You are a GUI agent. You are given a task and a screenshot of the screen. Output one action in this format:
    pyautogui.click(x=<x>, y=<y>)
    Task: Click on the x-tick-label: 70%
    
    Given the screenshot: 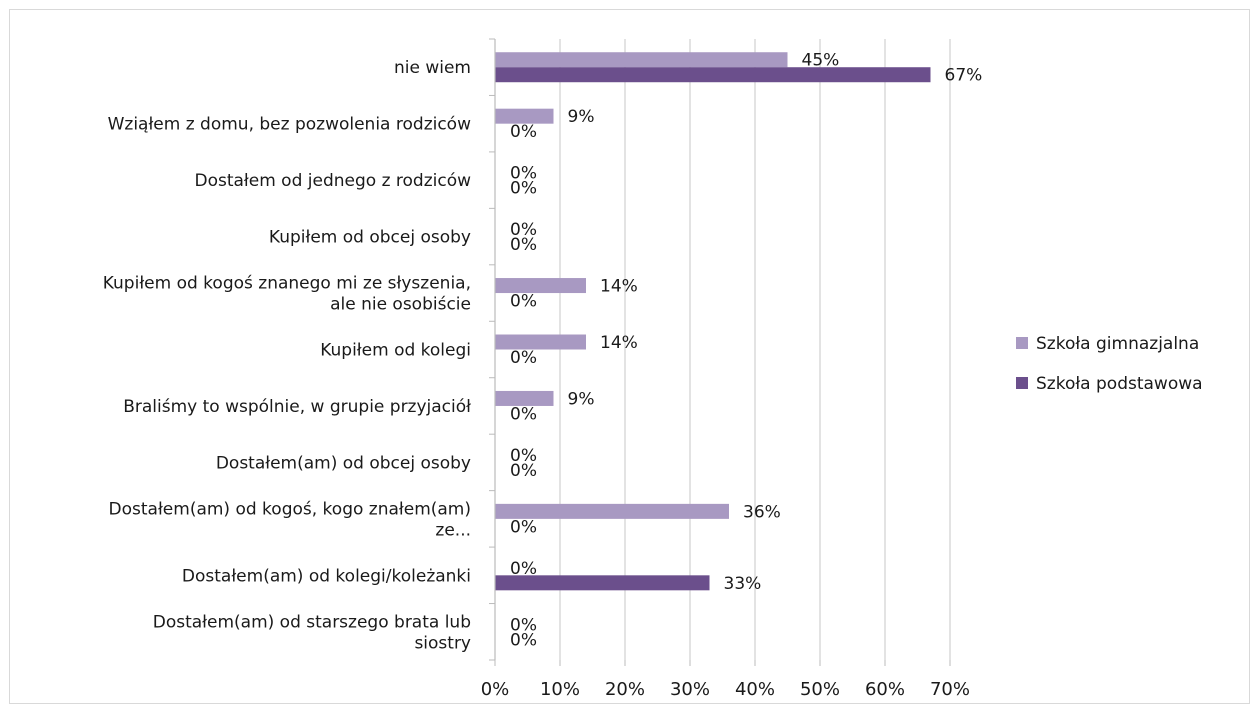 What is the action you would take?
    pyautogui.click(x=950, y=689)
    